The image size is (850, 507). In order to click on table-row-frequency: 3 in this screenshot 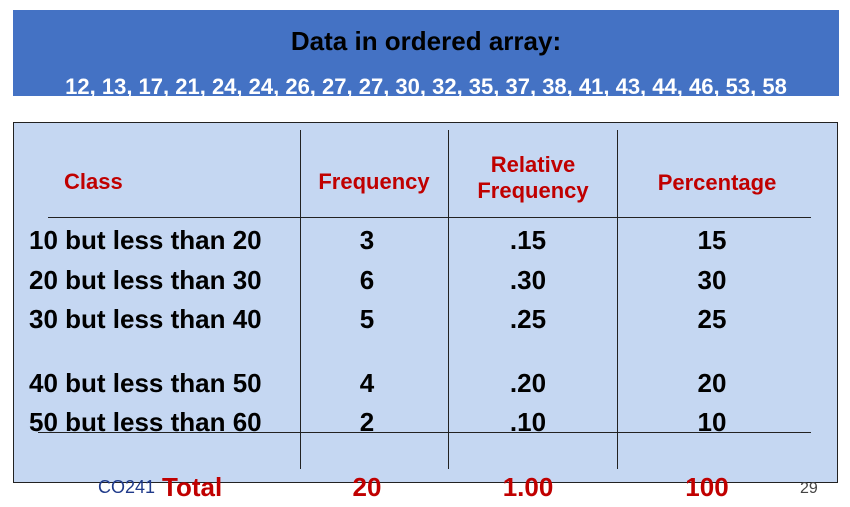, I will do `click(367, 240)`.